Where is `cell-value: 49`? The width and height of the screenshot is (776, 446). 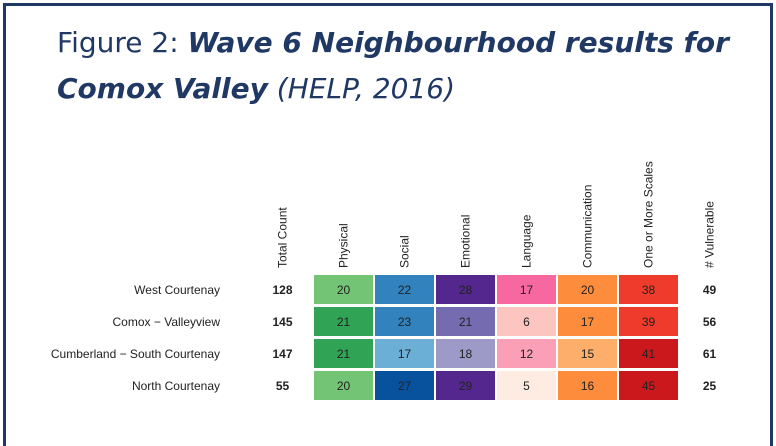 cell-value: 49 is located at coordinates (710, 290).